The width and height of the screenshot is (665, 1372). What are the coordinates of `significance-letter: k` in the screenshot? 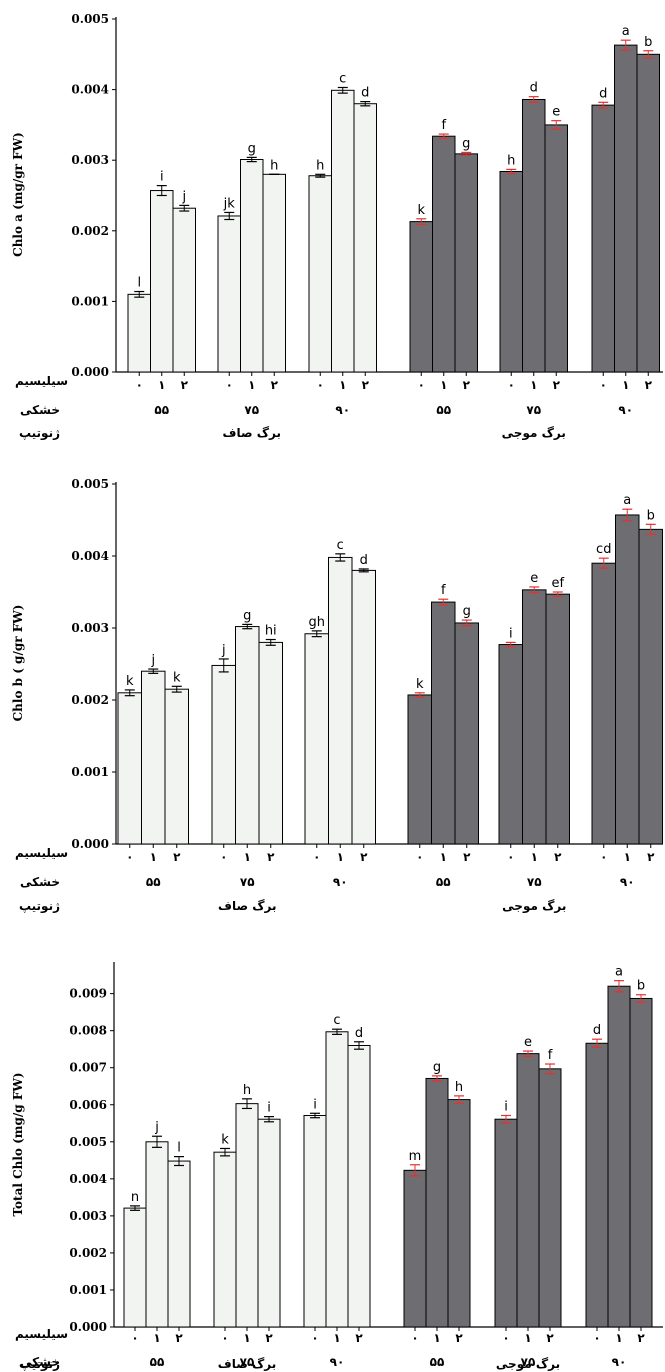 It's located at (130, 681).